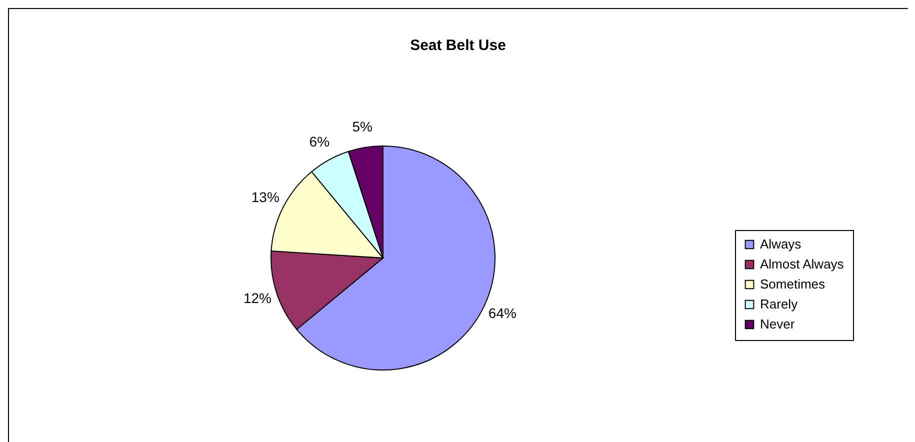 Image resolution: width=915 pixels, height=442 pixels. I want to click on chart-title: Seat Belt Use, so click(458, 45).